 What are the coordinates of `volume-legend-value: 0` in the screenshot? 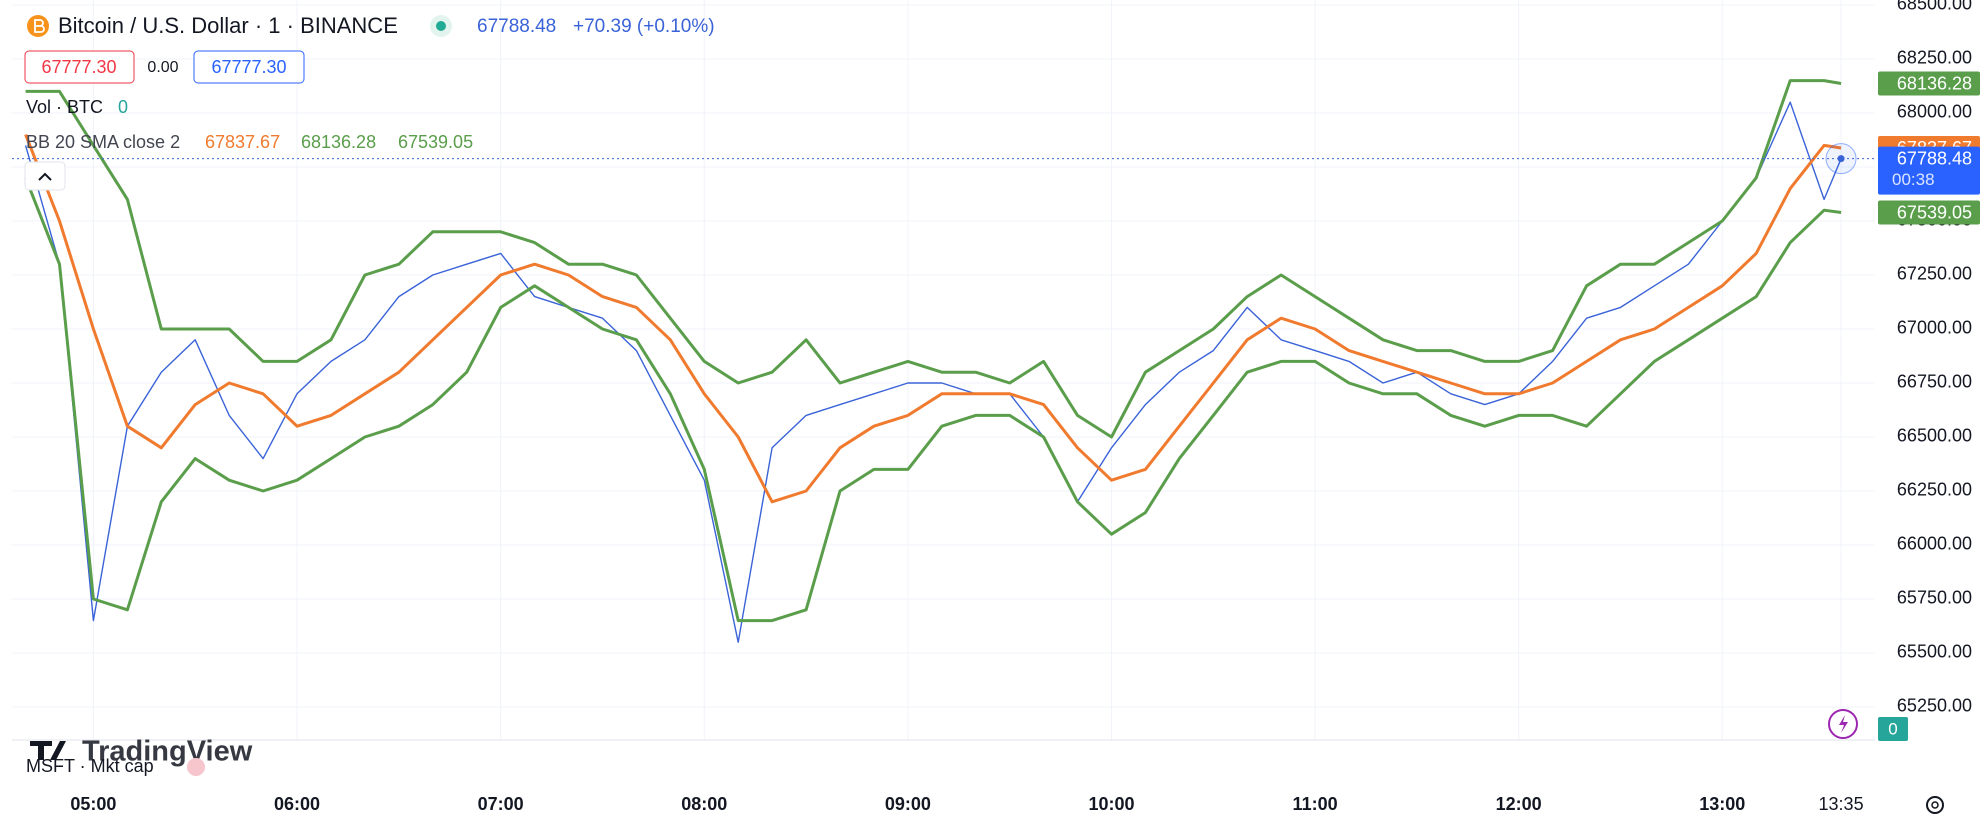 It's located at (123, 107).